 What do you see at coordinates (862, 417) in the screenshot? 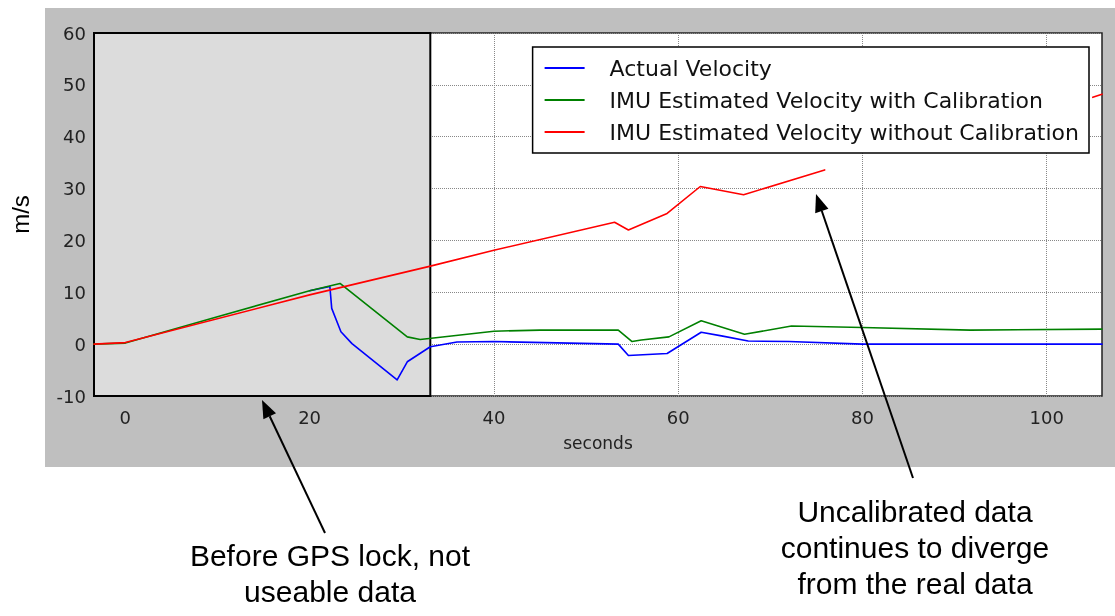
I see `x-tick-label: 80` at bounding box center [862, 417].